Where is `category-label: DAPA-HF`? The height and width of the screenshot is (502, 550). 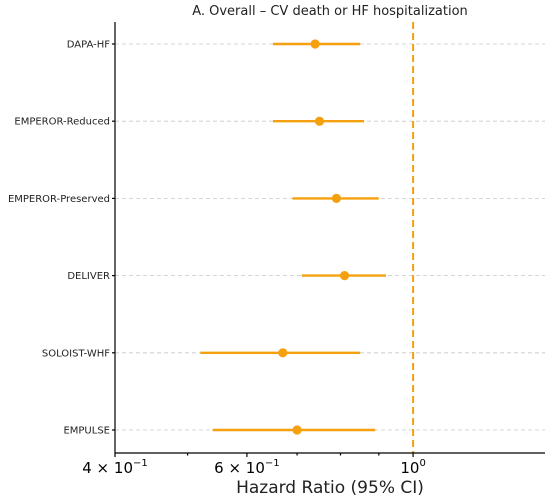
category-label: DAPA-HF is located at coordinates (89, 45).